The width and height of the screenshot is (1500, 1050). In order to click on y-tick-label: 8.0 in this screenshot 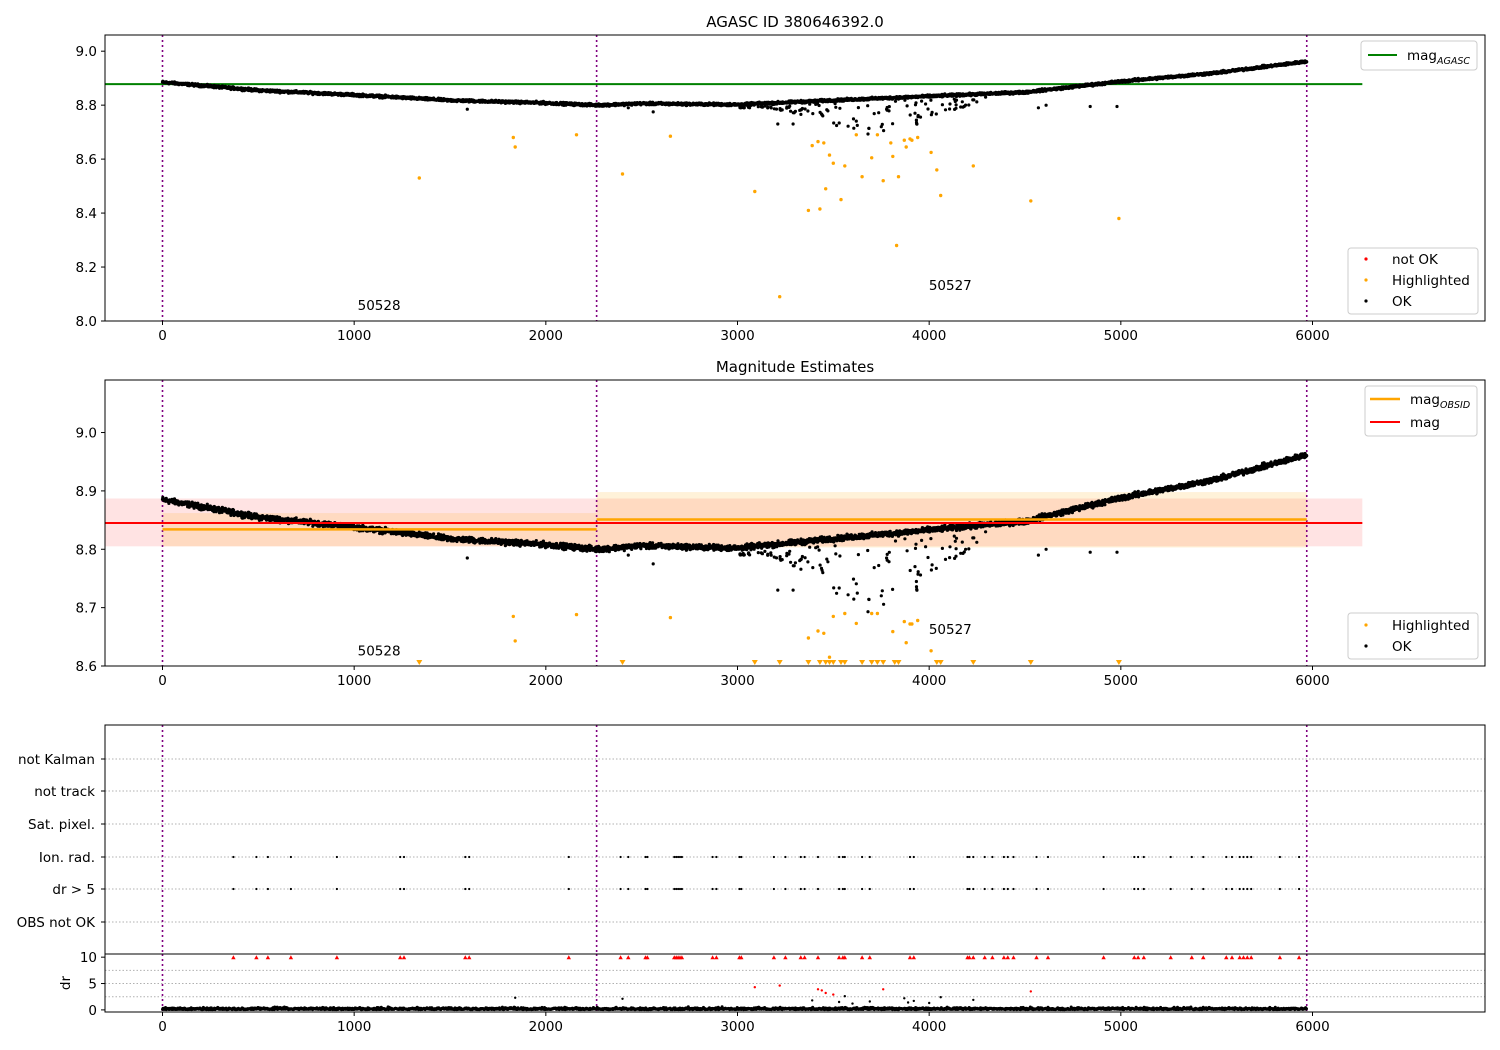, I will do `click(86, 322)`.